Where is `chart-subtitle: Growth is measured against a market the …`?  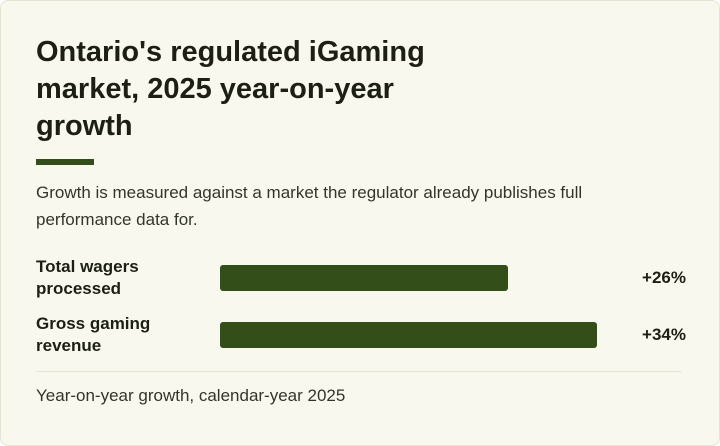 chart-subtitle: Growth is measured against a market the … is located at coordinates (309, 206).